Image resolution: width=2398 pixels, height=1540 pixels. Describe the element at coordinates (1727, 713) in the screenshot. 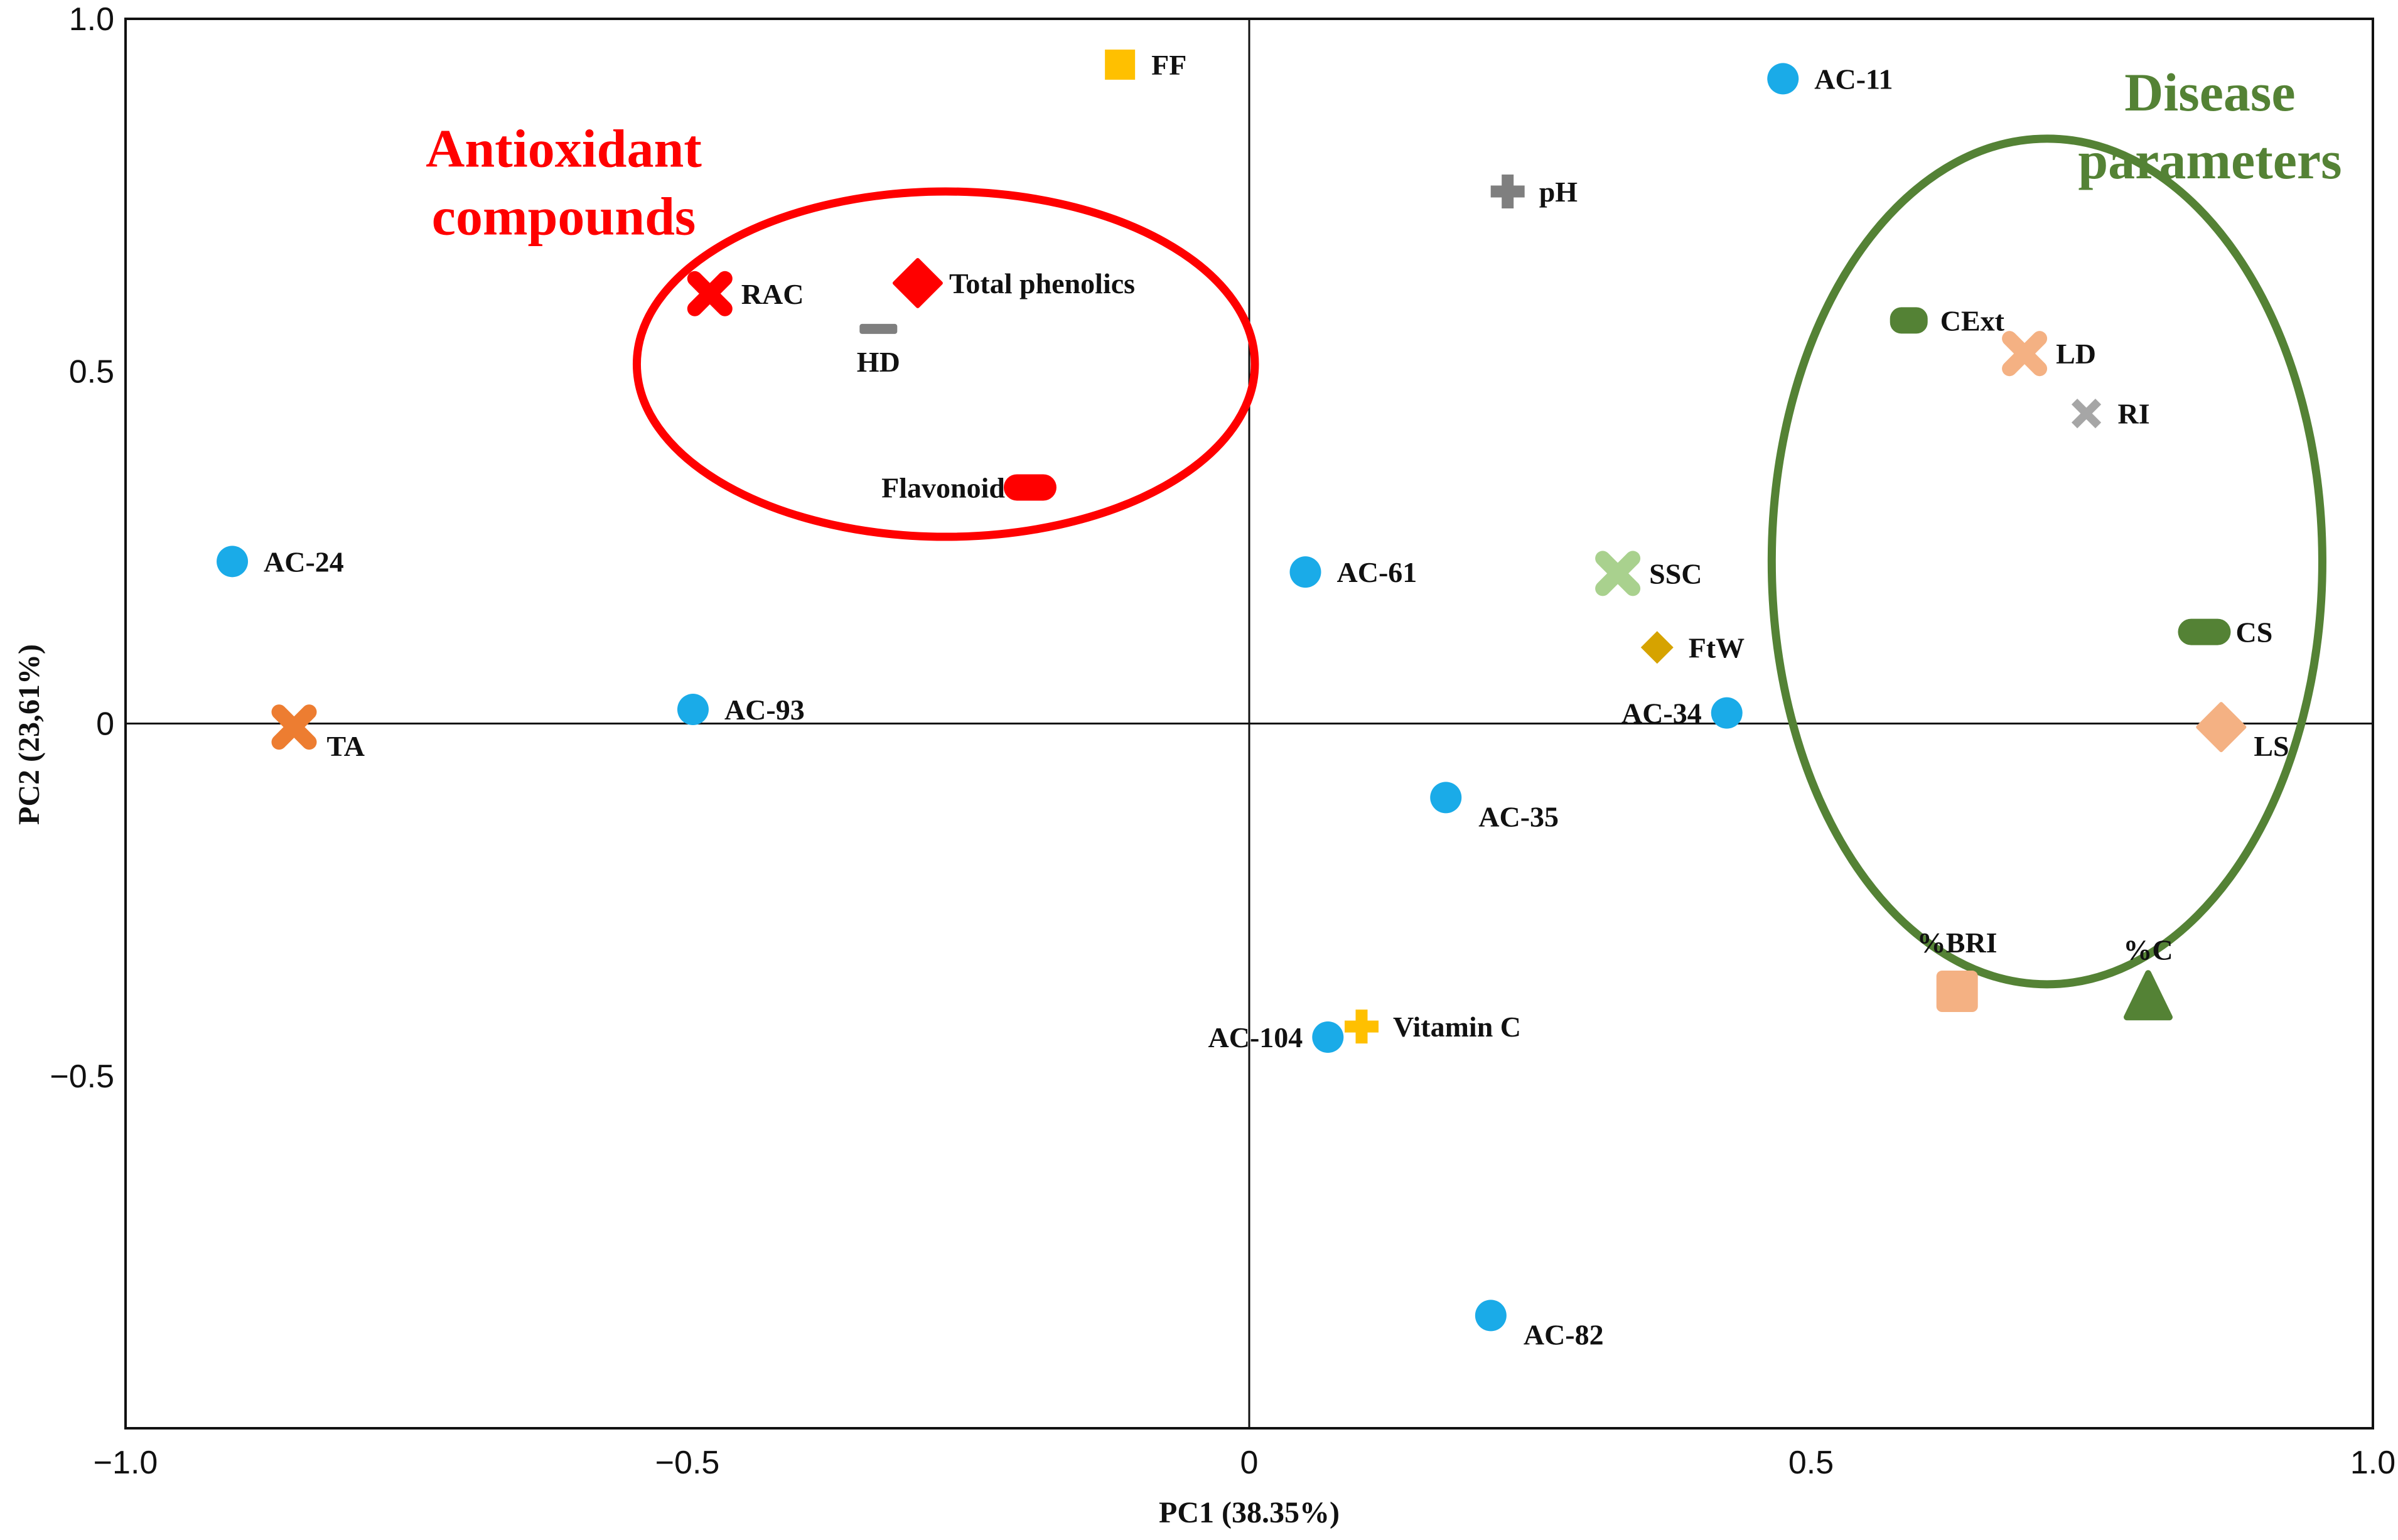

I see `ac-34-marker` at that location.